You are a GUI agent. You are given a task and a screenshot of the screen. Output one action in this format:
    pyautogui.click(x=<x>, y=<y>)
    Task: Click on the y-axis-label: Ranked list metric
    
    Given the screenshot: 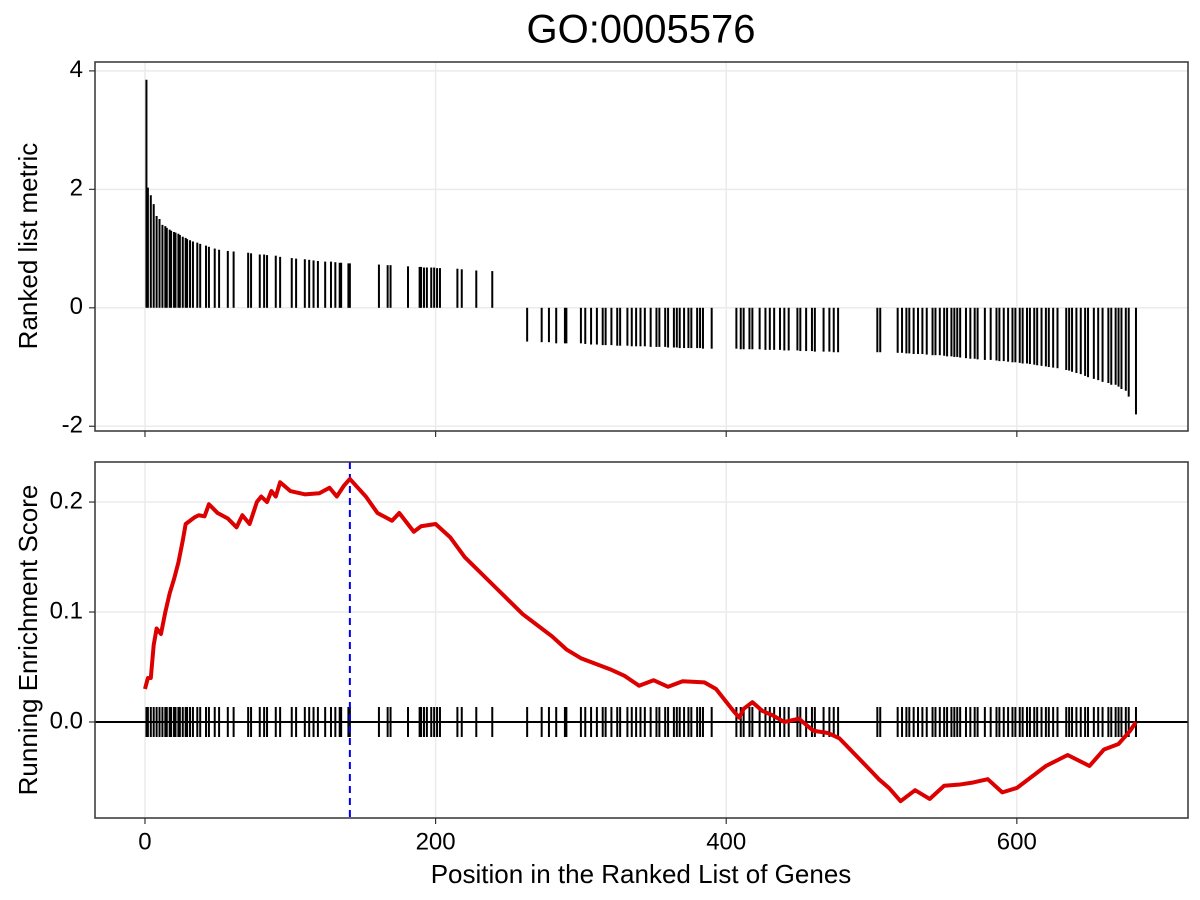 What is the action you would take?
    pyautogui.click(x=28, y=246)
    